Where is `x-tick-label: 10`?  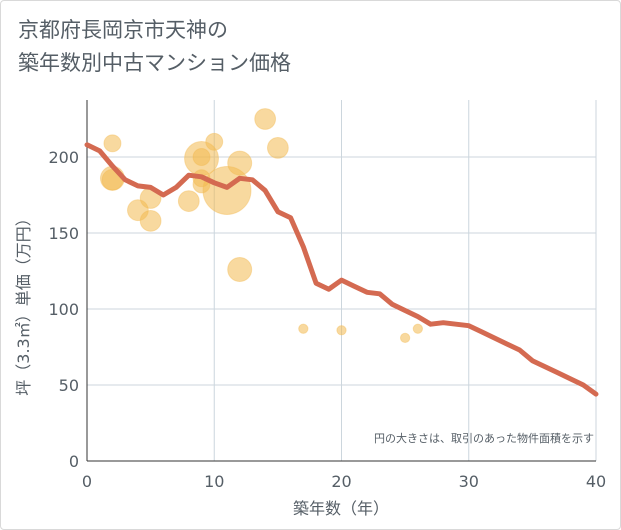 x-tick-label: 10 is located at coordinates (214, 481).